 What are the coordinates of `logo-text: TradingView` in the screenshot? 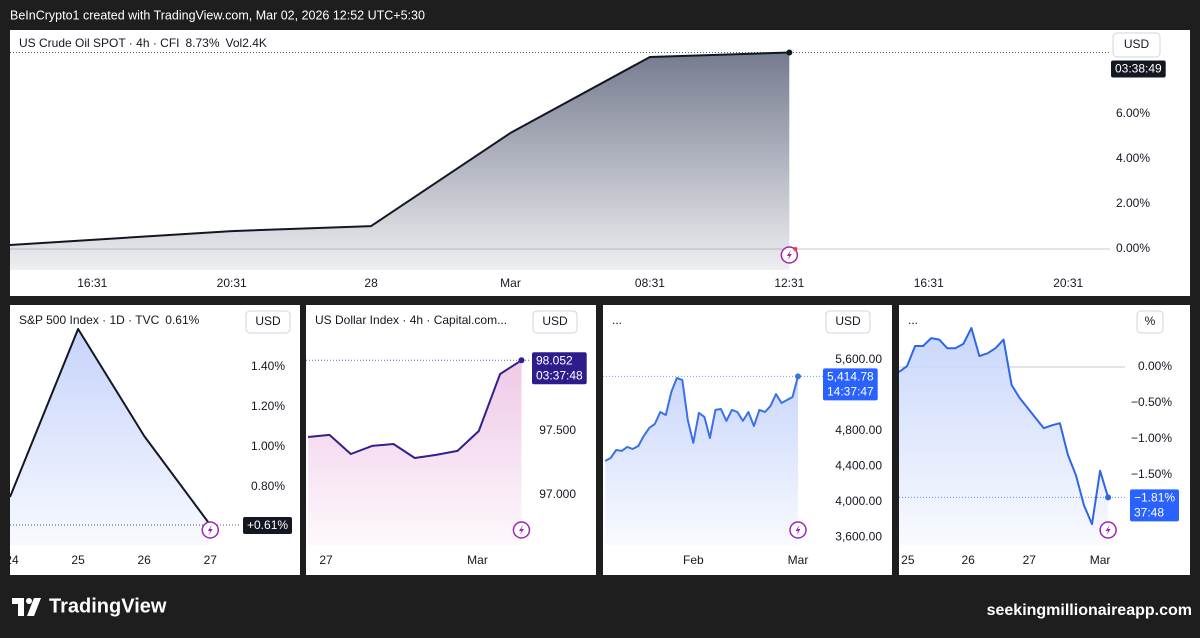 It's located at (108, 606).